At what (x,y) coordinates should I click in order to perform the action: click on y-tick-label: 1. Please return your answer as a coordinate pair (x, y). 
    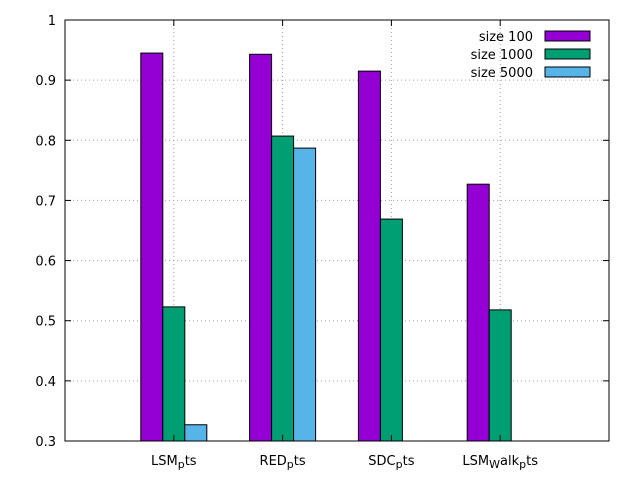
    Looking at the image, I should click on (52, 21).